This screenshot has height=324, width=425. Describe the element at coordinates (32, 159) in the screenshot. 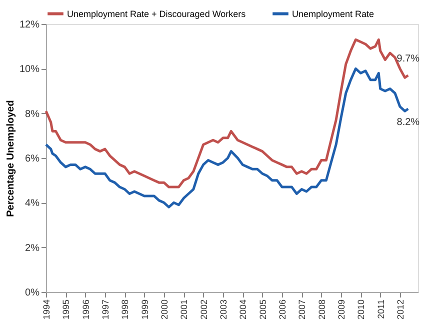

I see `y-tick-label: 6%` at that location.